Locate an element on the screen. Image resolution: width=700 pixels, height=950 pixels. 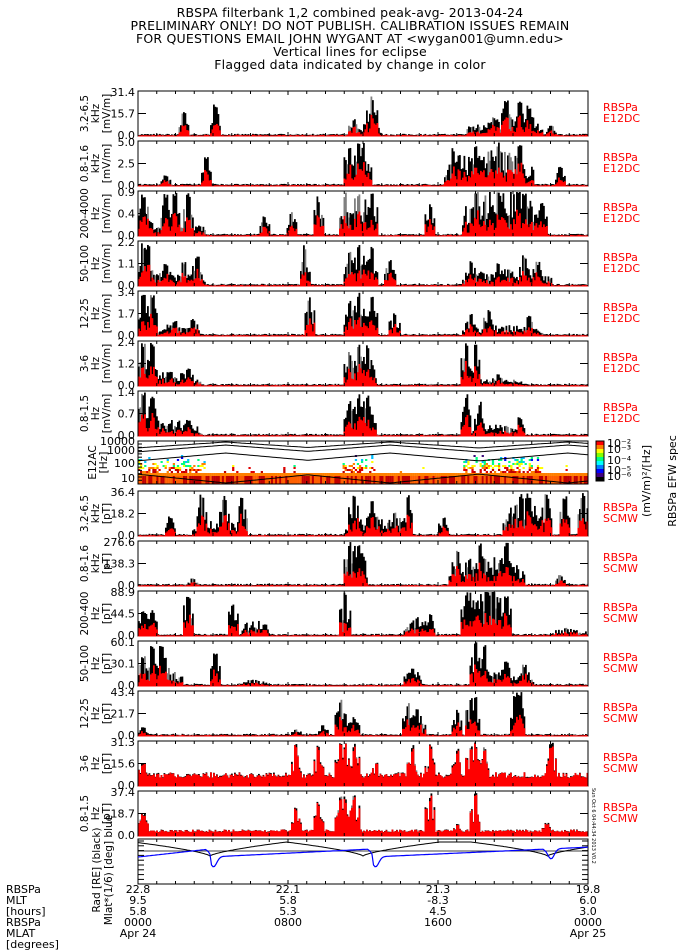
y-tick-label: 2.5 is located at coordinates (127, 164).